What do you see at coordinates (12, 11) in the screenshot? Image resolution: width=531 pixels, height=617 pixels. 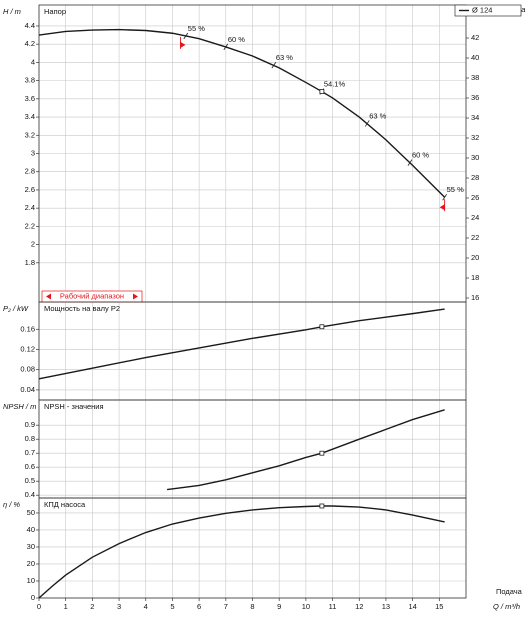 I see `y-axis-label: H / m` at bounding box center [12, 11].